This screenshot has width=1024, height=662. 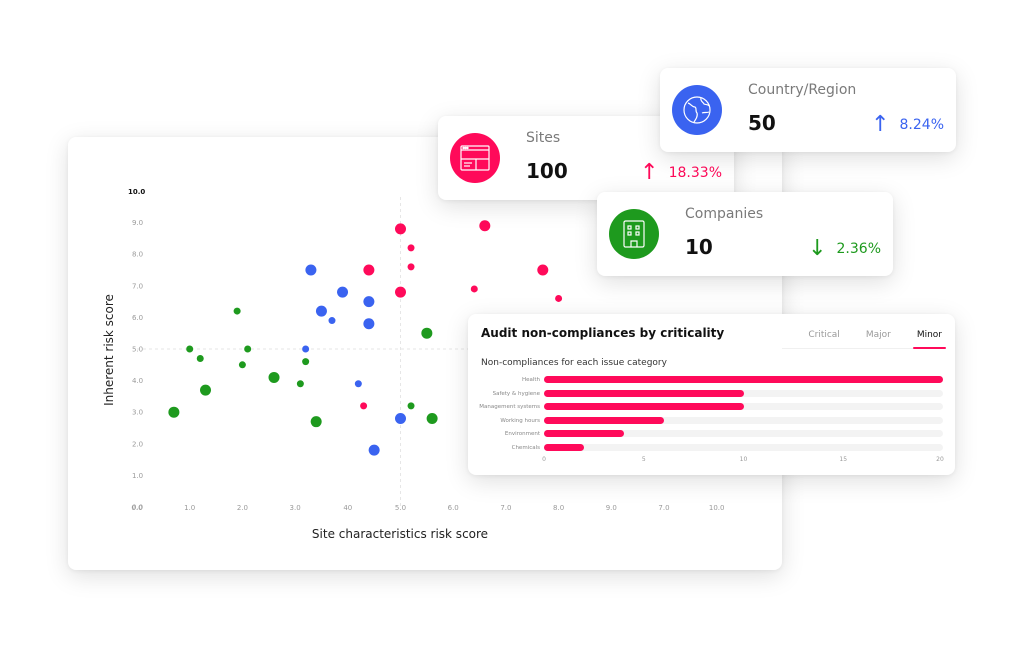 What do you see at coordinates (808, 110) in the screenshot?
I see `kpi-card-country-region: Country/Region 50 ↑ 8.24%` at bounding box center [808, 110].